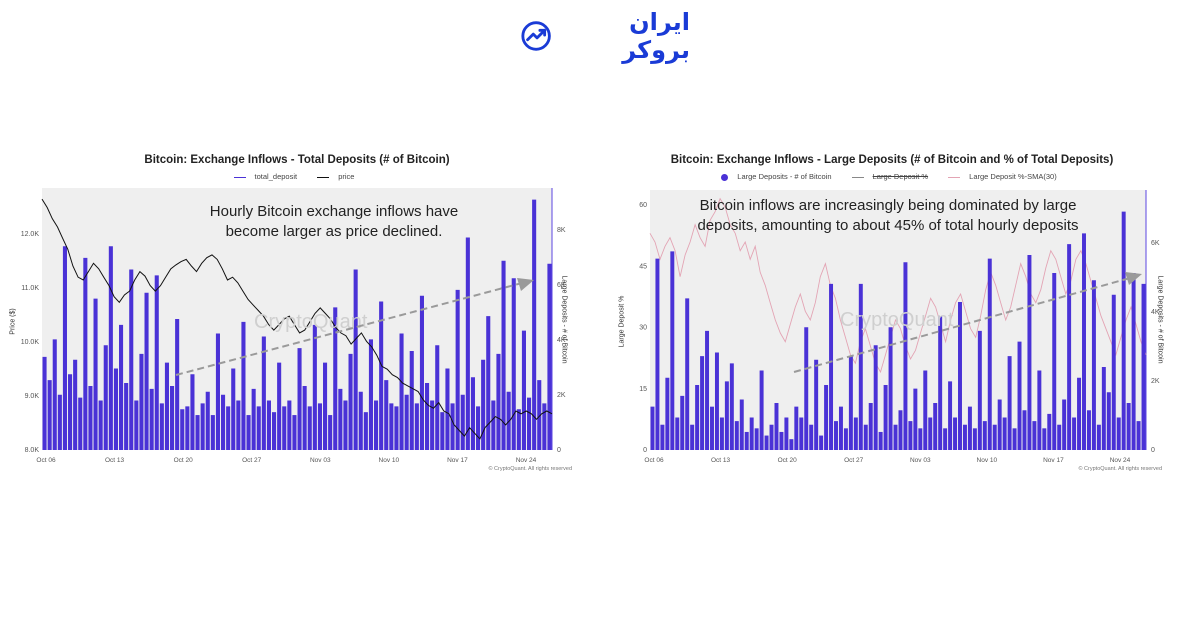 The height and width of the screenshot is (628, 1200). I want to click on legend-label: price, so click(346, 176).